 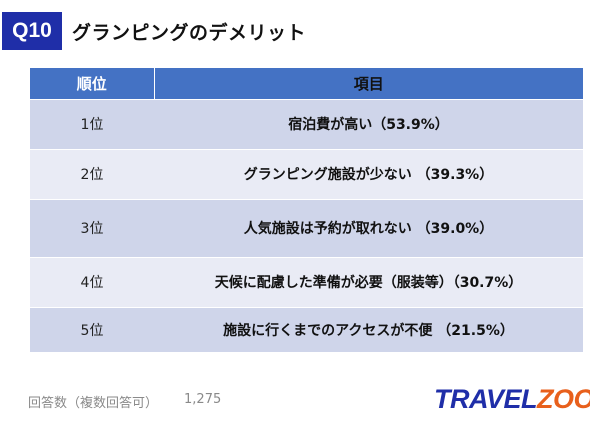 I want to click on table-row: 4位 天候に配慮した準備が必要（服装等）（30.7%）, so click(x=306, y=281).